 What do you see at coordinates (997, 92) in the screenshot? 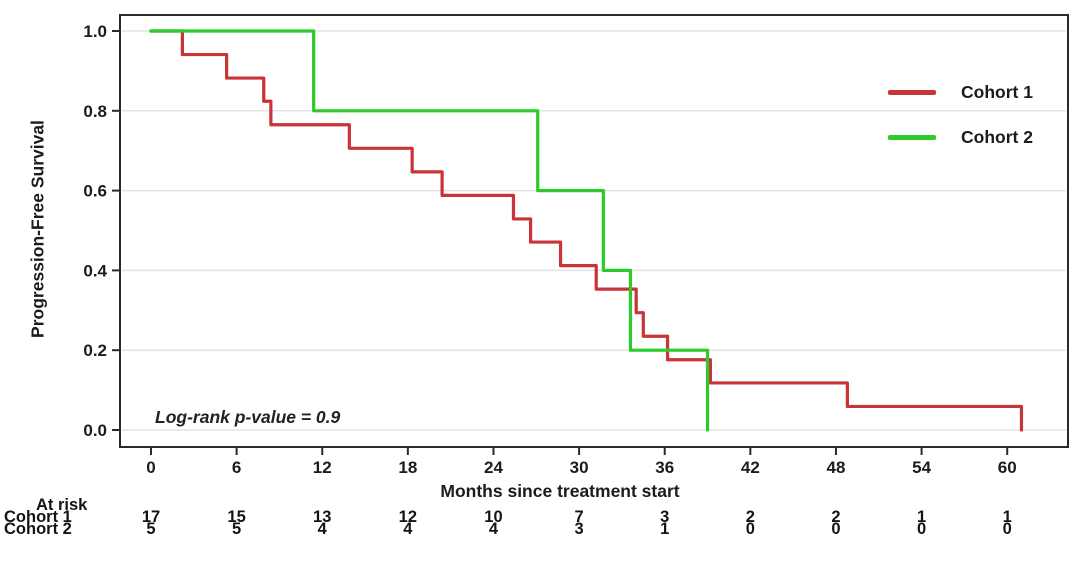
I see `legend-label: Cohort 1` at bounding box center [997, 92].